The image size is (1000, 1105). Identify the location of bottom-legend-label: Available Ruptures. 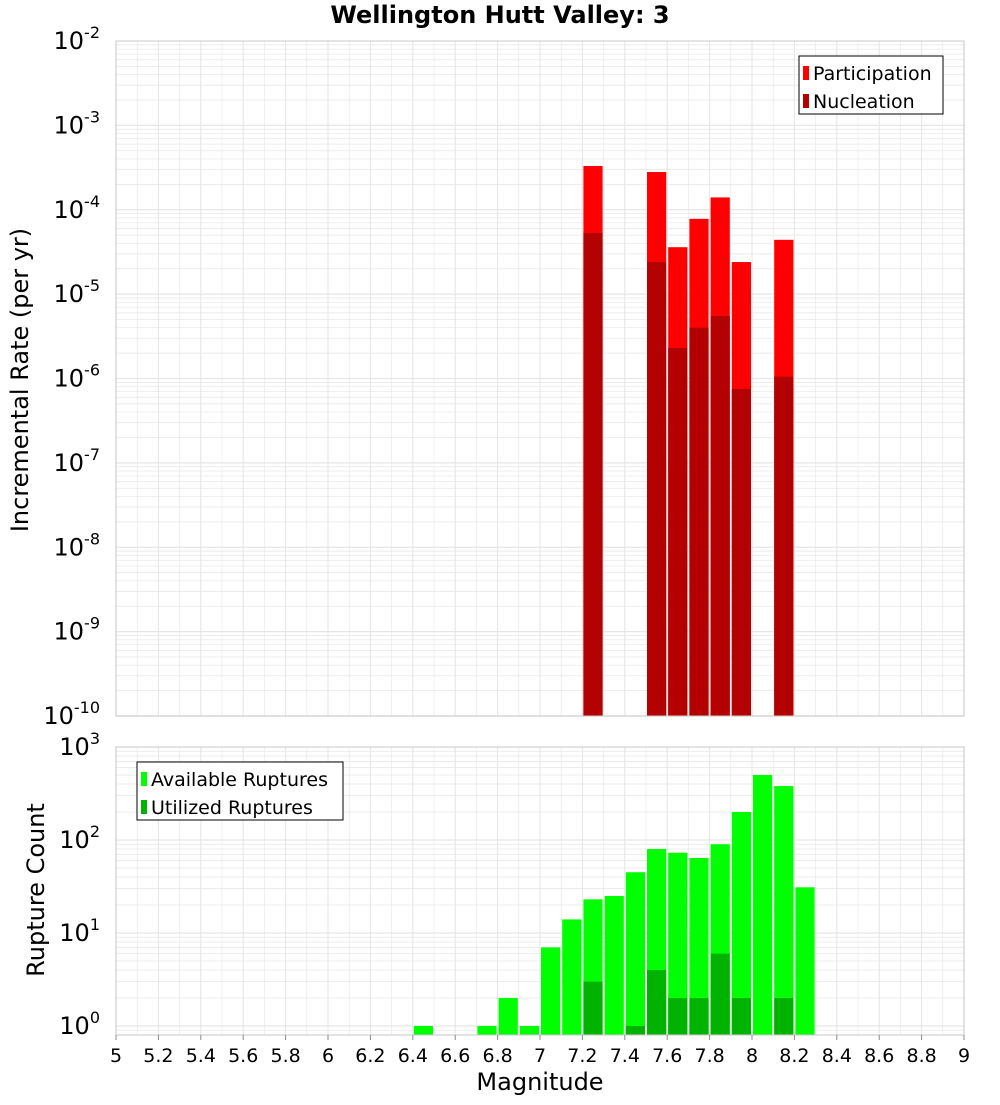
(239, 780).